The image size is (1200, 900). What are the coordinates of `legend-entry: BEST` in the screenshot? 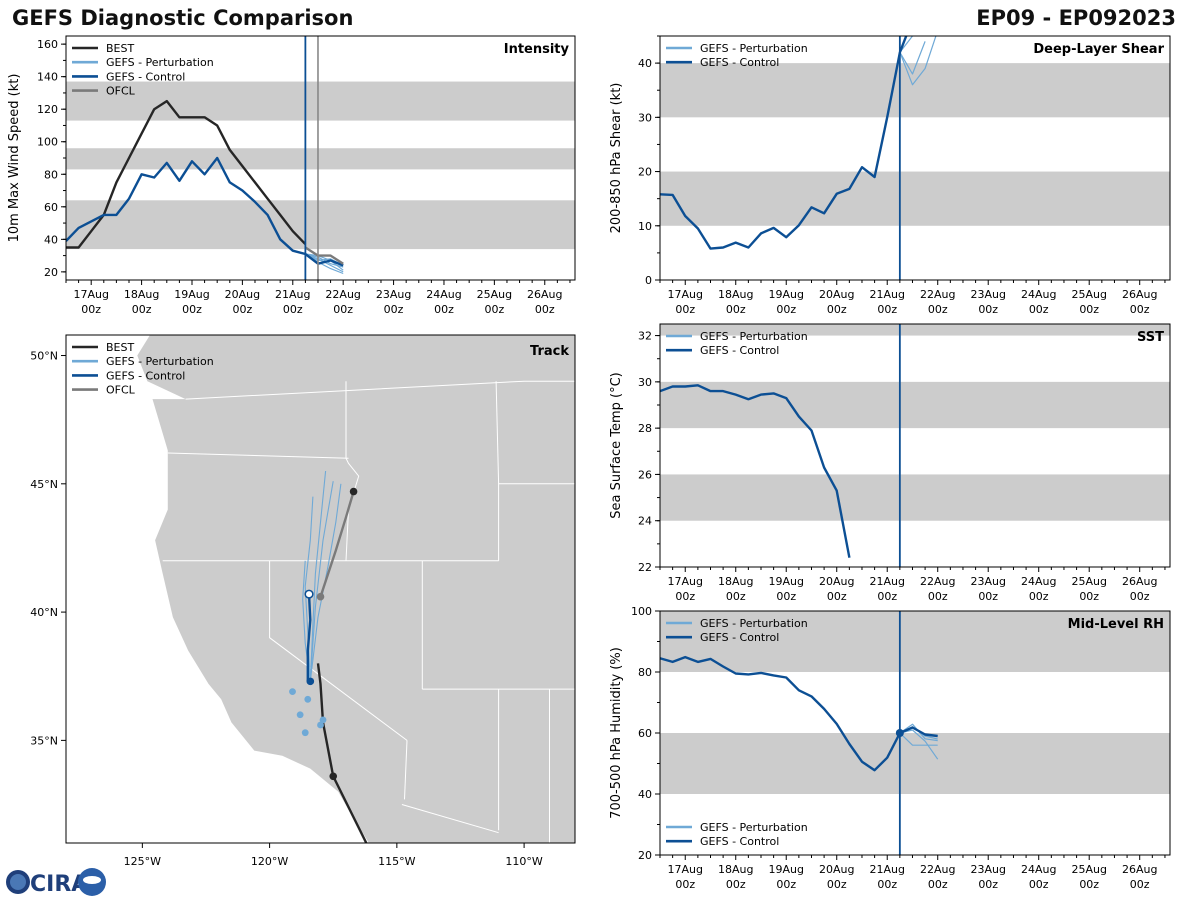 It's located at (120, 347).